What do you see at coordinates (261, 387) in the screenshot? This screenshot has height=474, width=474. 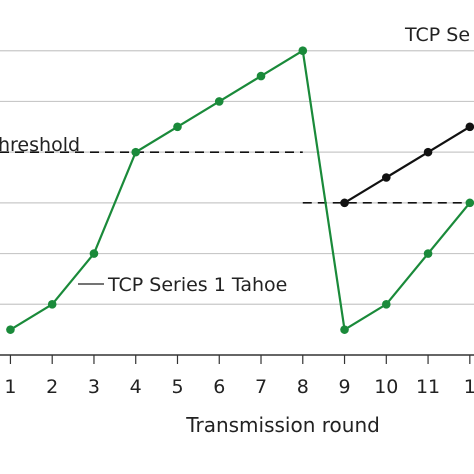 I see `x-tick-label-6: 7` at bounding box center [261, 387].